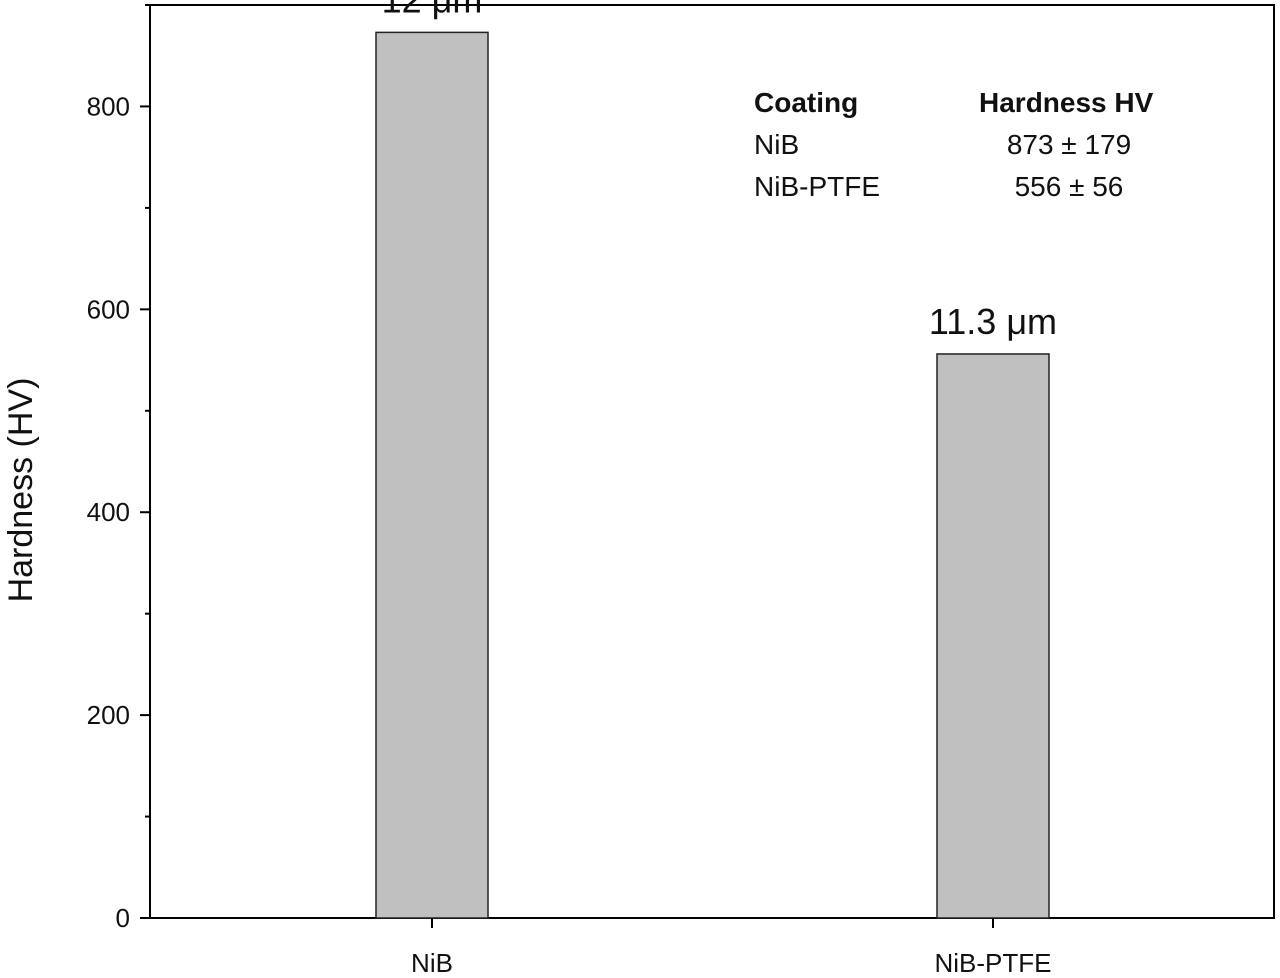 This screenshot has width=1280, height=978. I want to click on table-cell-hardness: 556 ± 56, so click(1069, 186).